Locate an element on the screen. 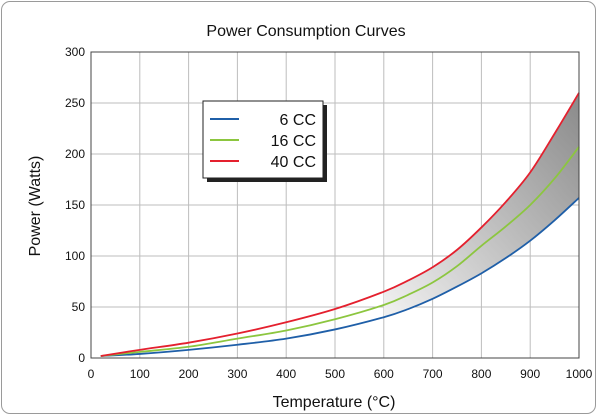 This screenshot has width=599, height=417. x-axis-title: Temperature (°C) is located at coordinates (334, 402).